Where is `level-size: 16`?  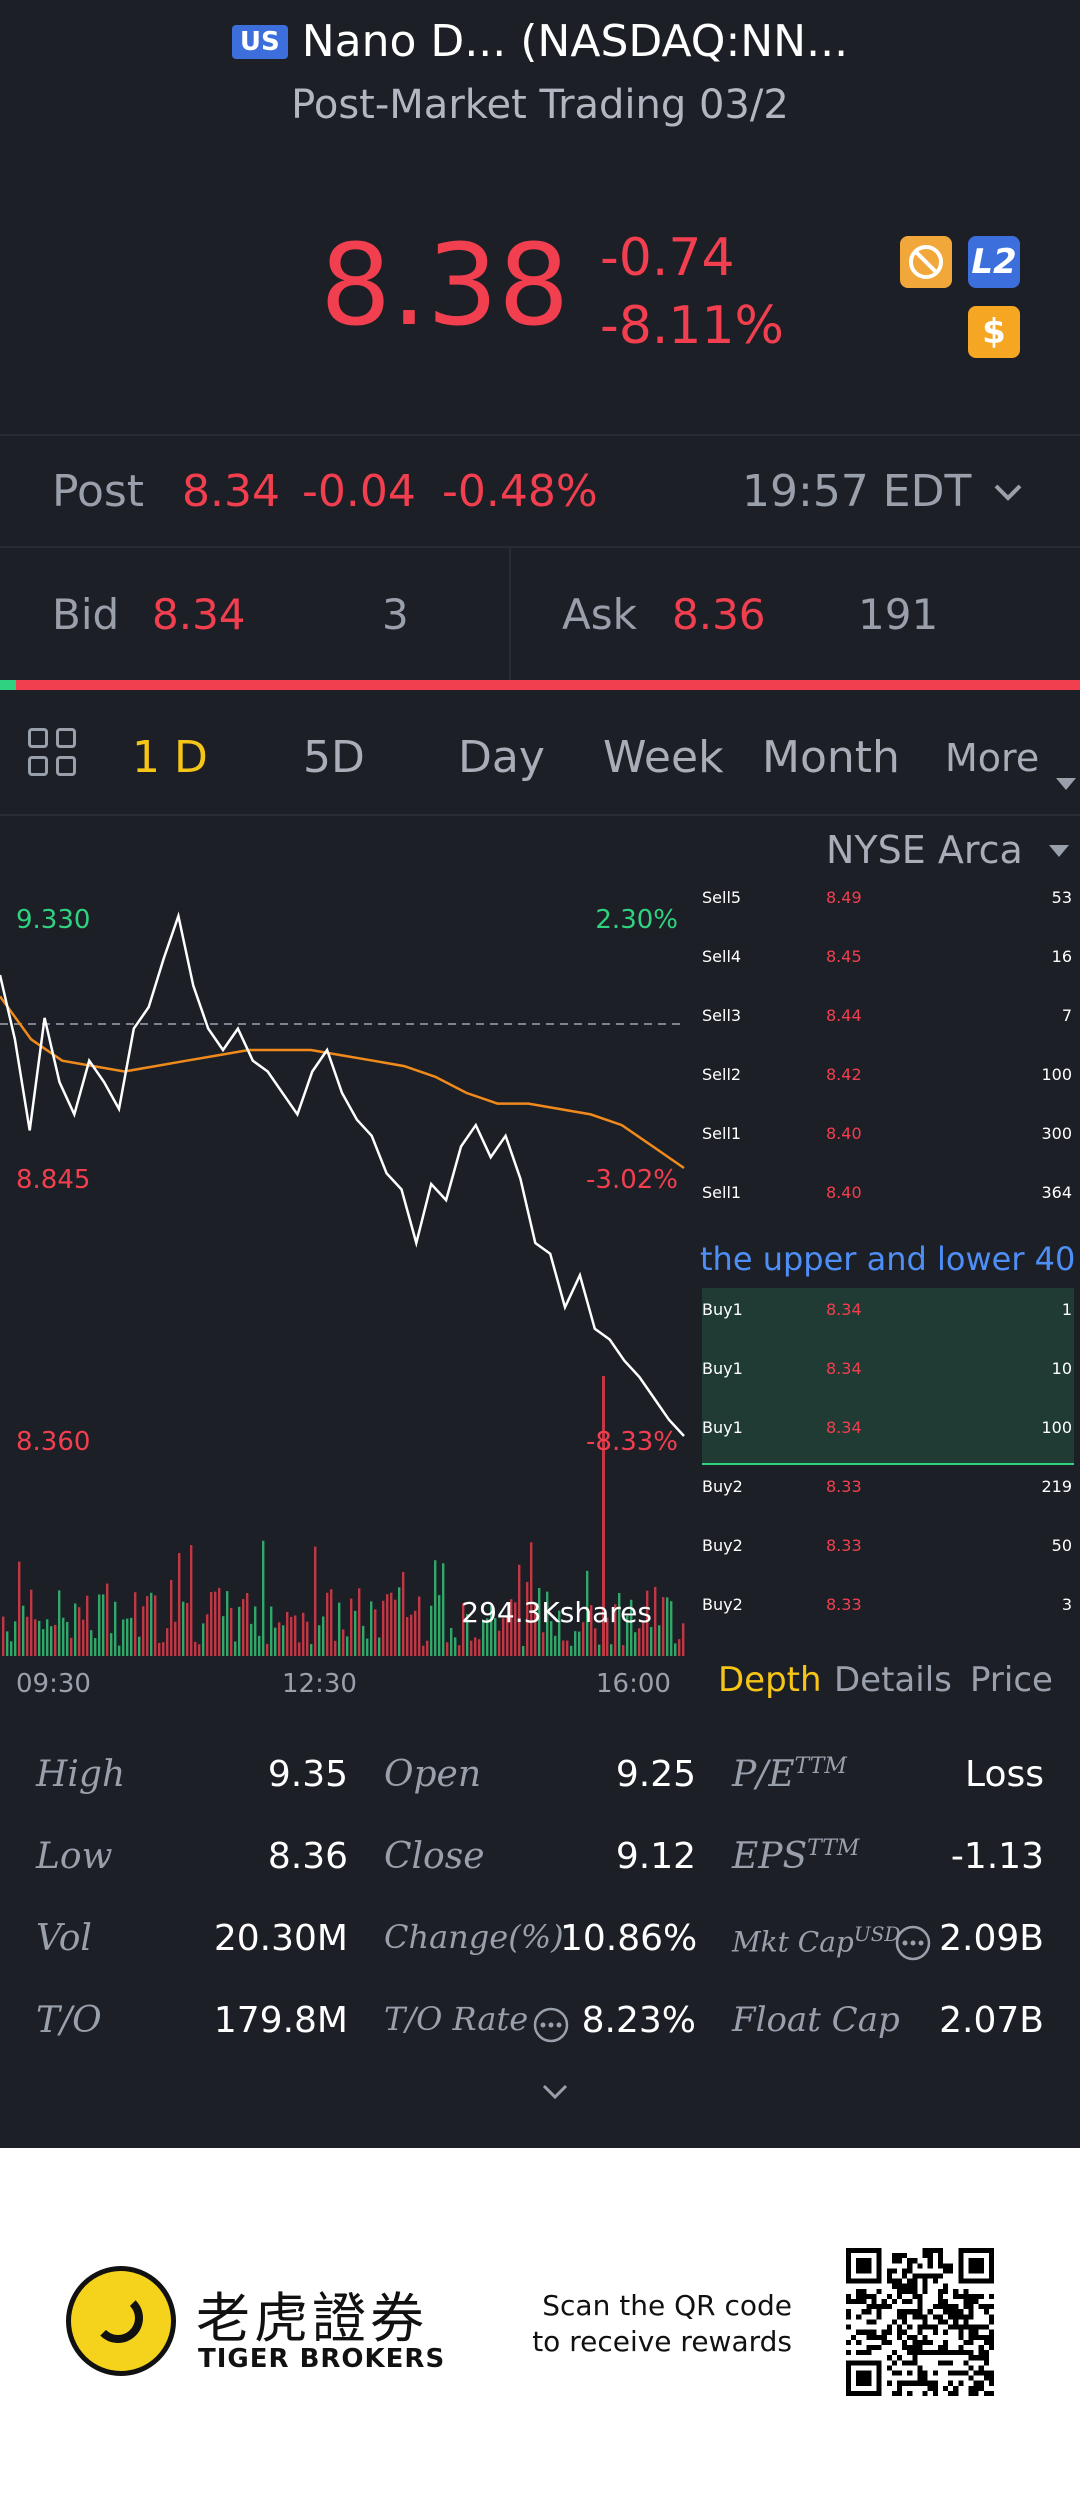
level-size: 16 is located at coordinates (1061, 956).